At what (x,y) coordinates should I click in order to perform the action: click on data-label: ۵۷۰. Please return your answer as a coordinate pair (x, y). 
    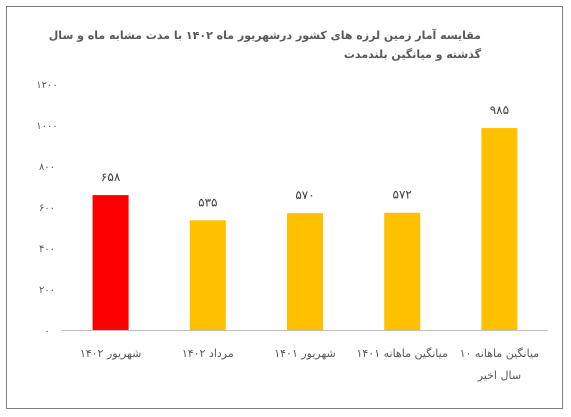
    Looking at the image, I should click on (304, 195).